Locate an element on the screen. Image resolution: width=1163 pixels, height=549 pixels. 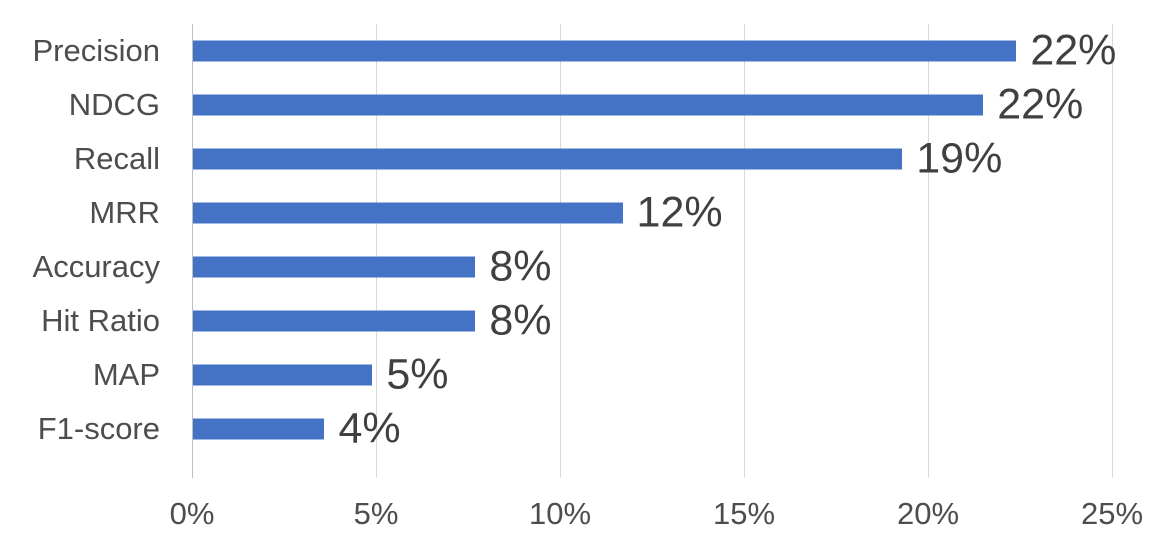
category-label-hit-ratio: Hit Ratio is located at coordinates (100, 320).